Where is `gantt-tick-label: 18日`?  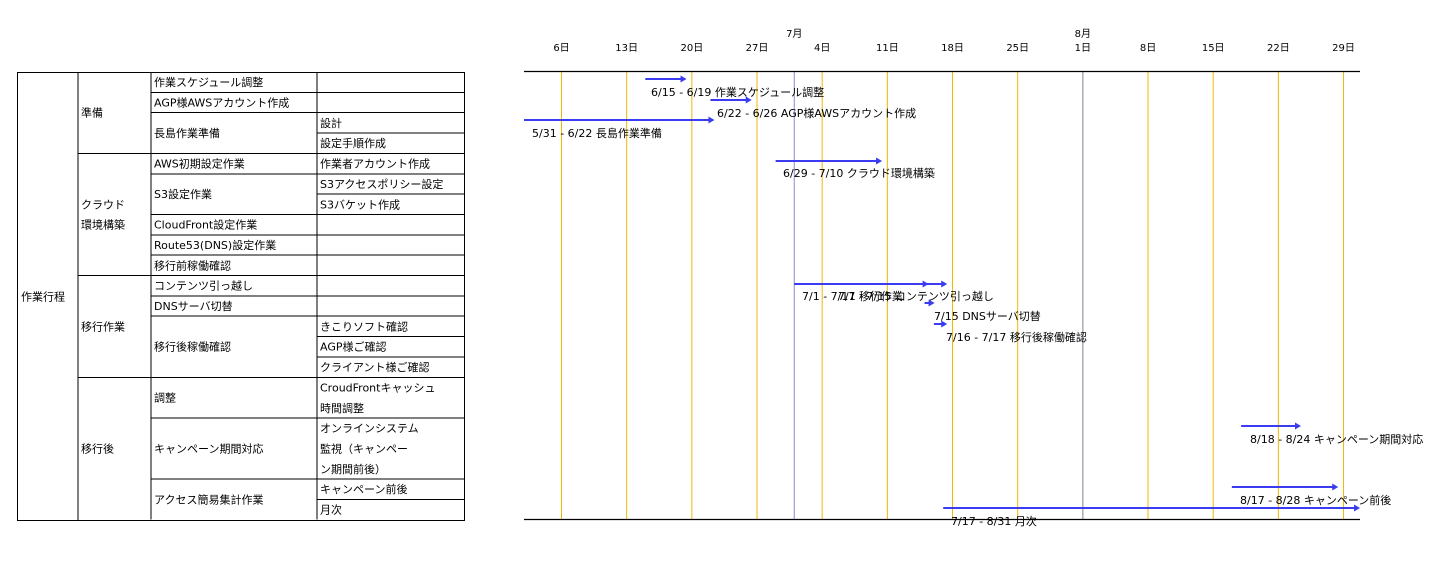
gantt-tick-label: 18日 is located at coordinates (952, 48).